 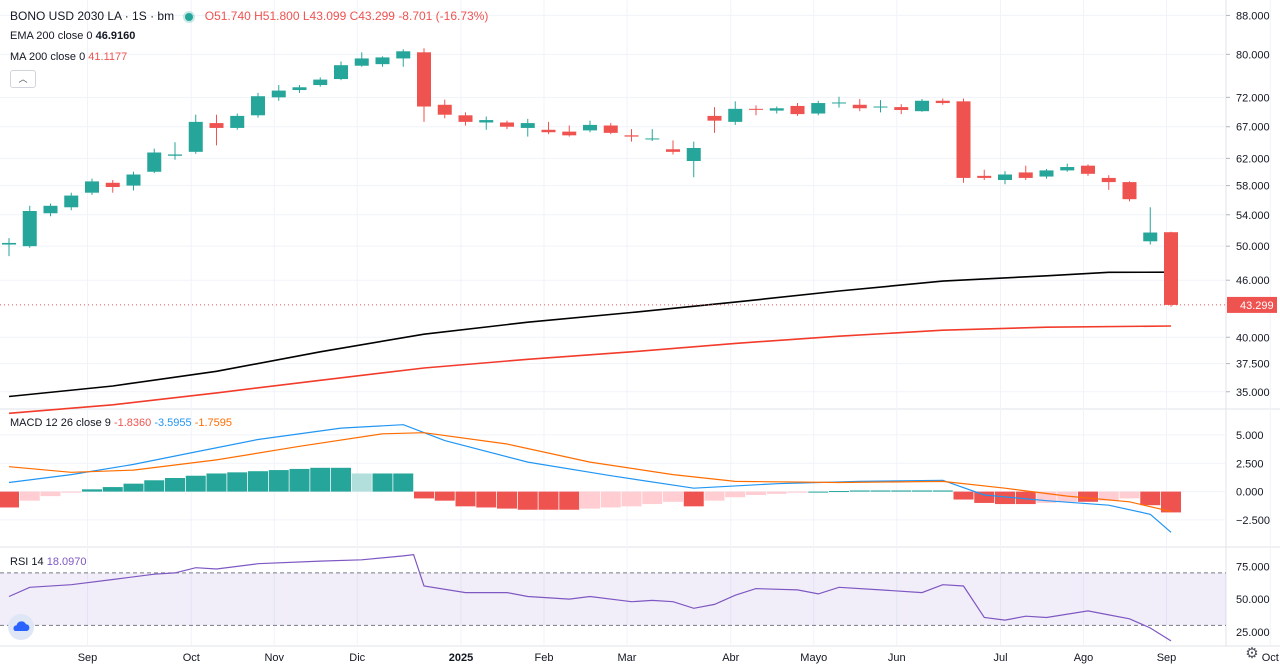 I want to click on chevron-up-icon: ︿, so click(x=23, y=79).